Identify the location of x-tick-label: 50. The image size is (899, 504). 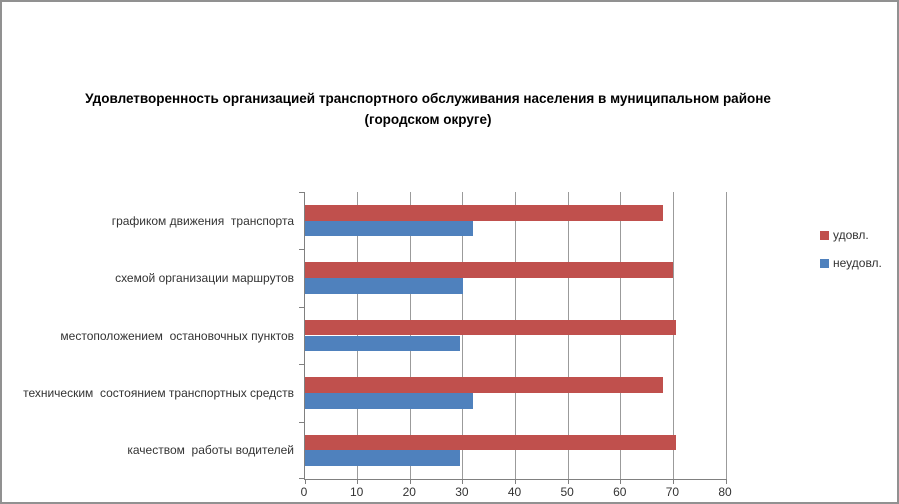
(567, 492).